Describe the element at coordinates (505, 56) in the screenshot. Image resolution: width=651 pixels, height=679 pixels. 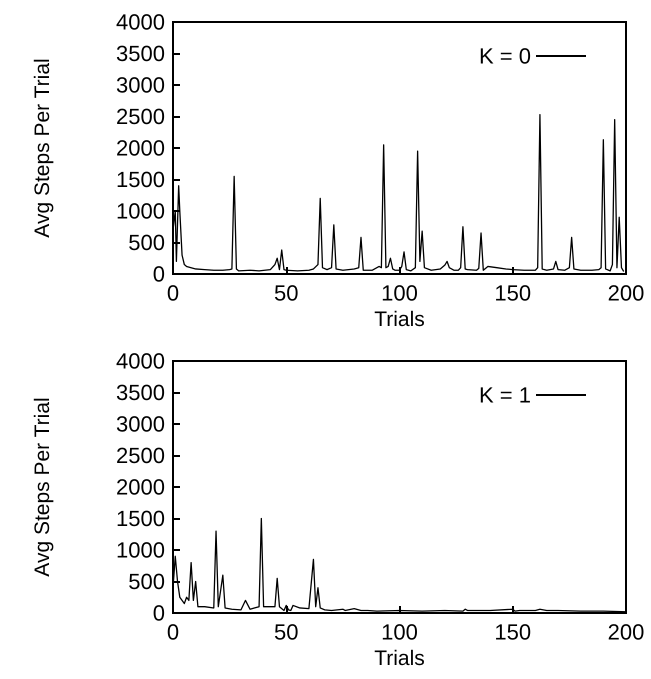
I see `legend-label: K = 0` at that location.